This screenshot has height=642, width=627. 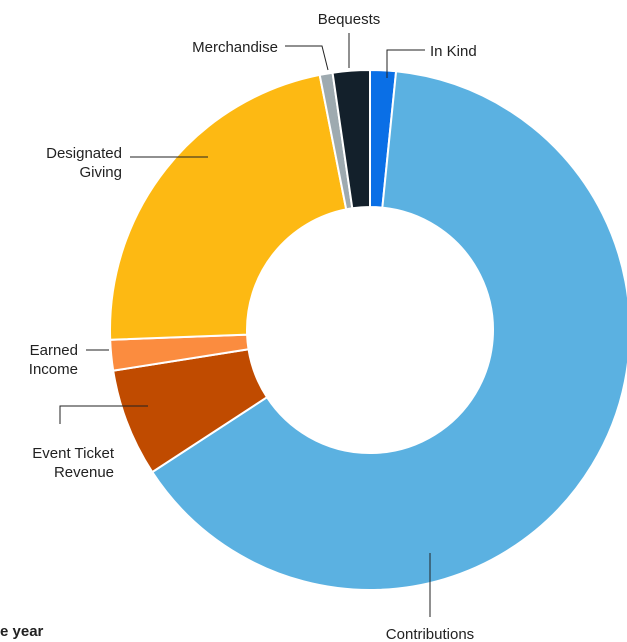 What do you see at coordinates (235, 47) in the screenshot?
I see `slice-label-merchandise: Merchandise` at bounding box center [235, 47].